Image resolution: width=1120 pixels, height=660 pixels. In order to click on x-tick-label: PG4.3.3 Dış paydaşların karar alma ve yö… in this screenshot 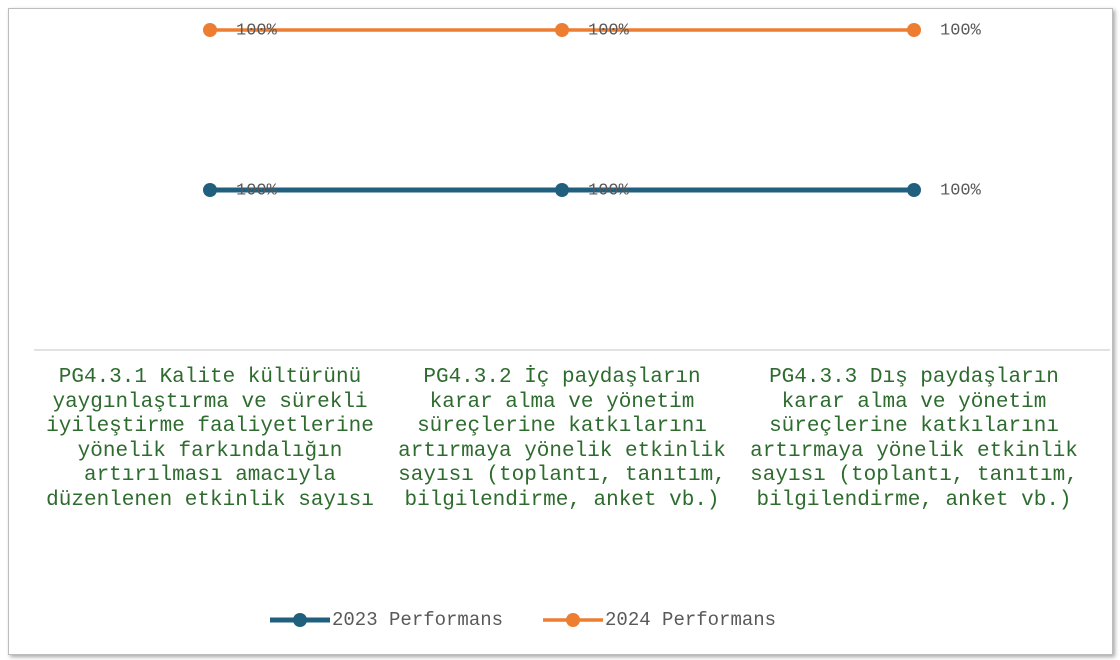, I will do `click(914, 439)`.